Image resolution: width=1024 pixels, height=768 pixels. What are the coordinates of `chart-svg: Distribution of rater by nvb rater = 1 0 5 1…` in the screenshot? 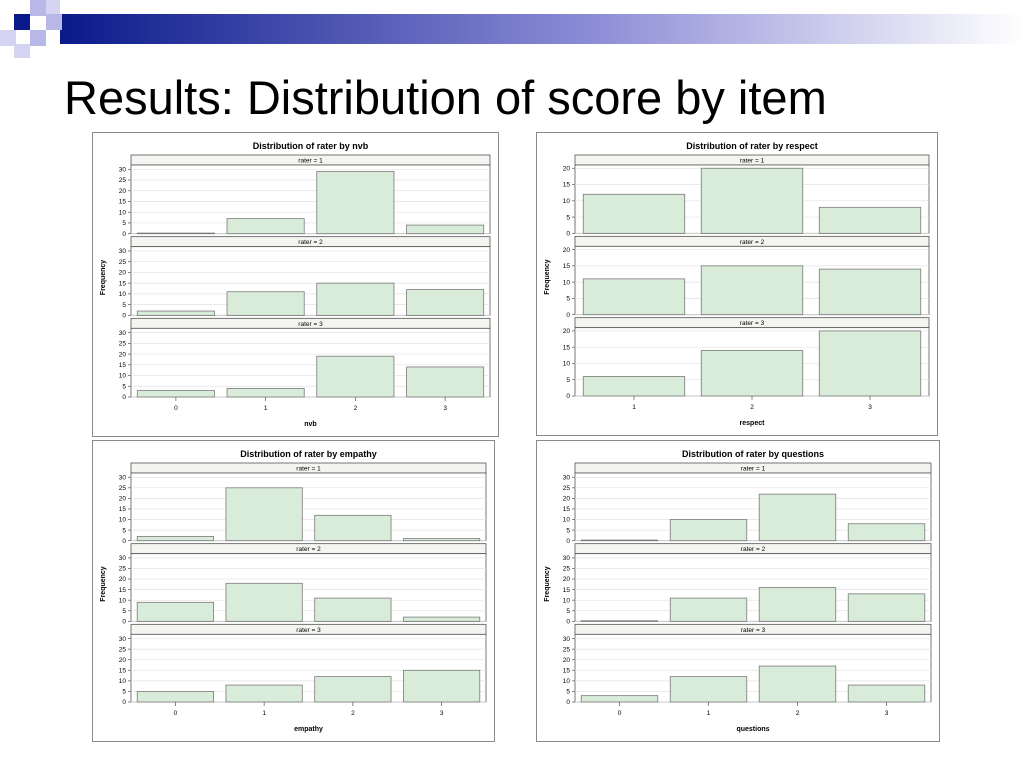 It's located at (295, 284).